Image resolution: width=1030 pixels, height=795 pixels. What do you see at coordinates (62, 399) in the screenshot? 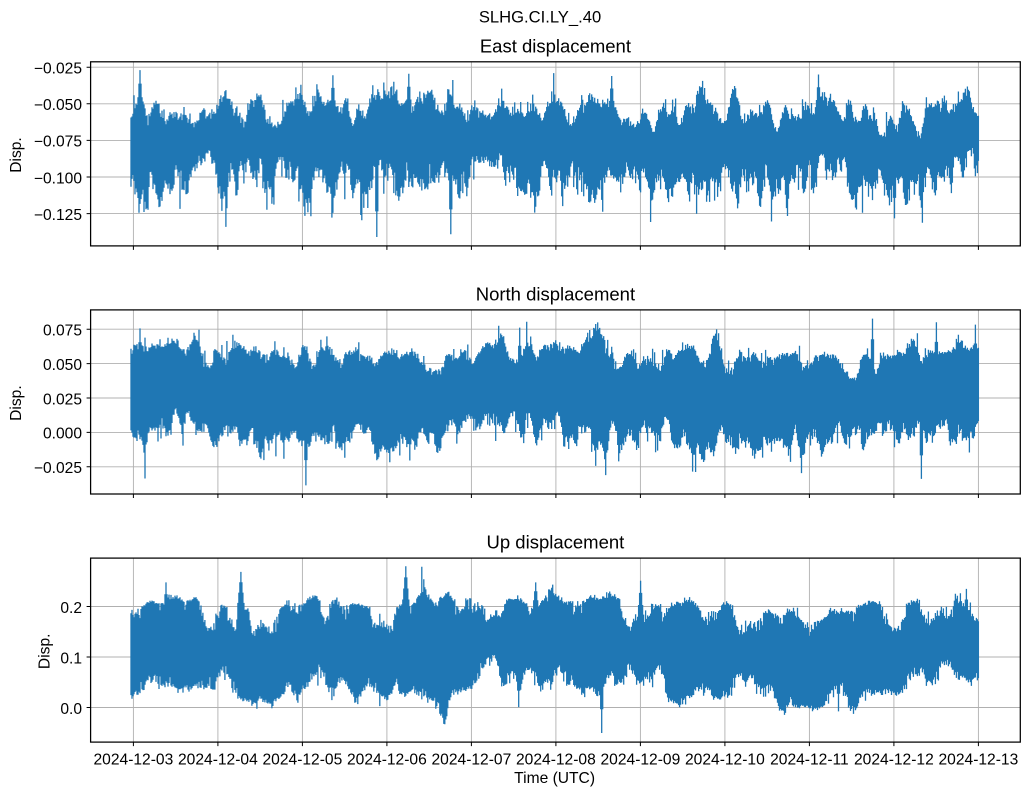
I see `svg-text: 0.025` at bounding box center [62, 399].